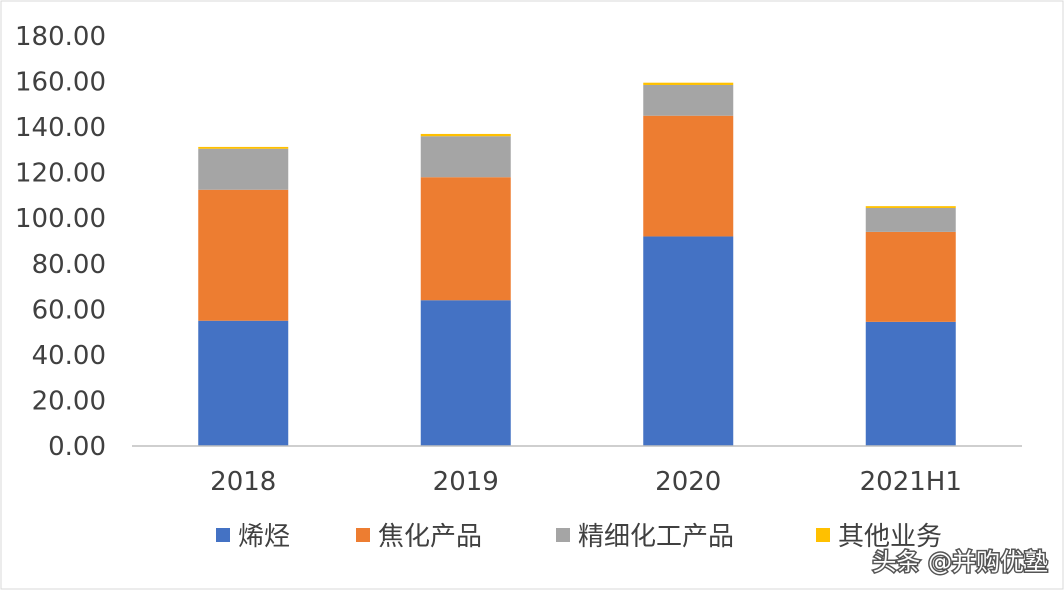 This screenshot has width=1064, height=594. What do you see at coordinates (60, 174) in the screenshot?
I see `y-tick-label: 120.00` at bounding box center [60, 174].